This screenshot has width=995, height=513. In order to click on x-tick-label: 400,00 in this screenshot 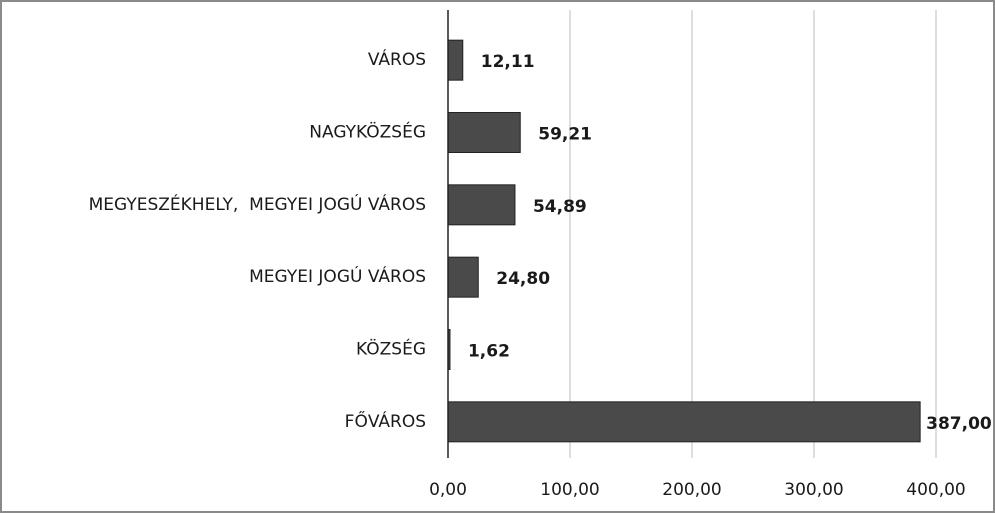, I will do `click(935, 490)`.